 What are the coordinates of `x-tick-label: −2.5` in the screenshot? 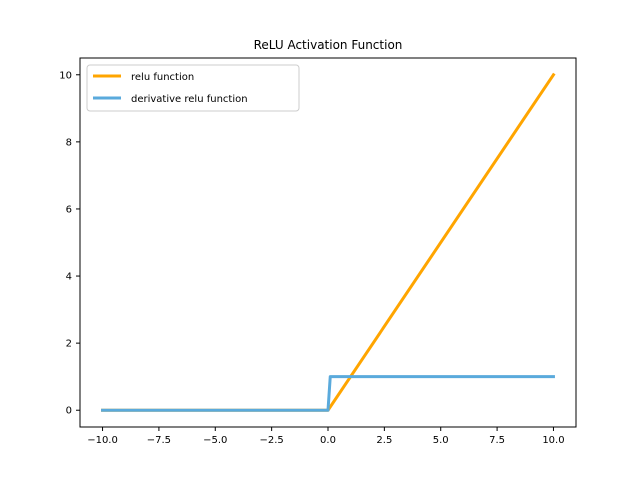 It's located at (271, 440).